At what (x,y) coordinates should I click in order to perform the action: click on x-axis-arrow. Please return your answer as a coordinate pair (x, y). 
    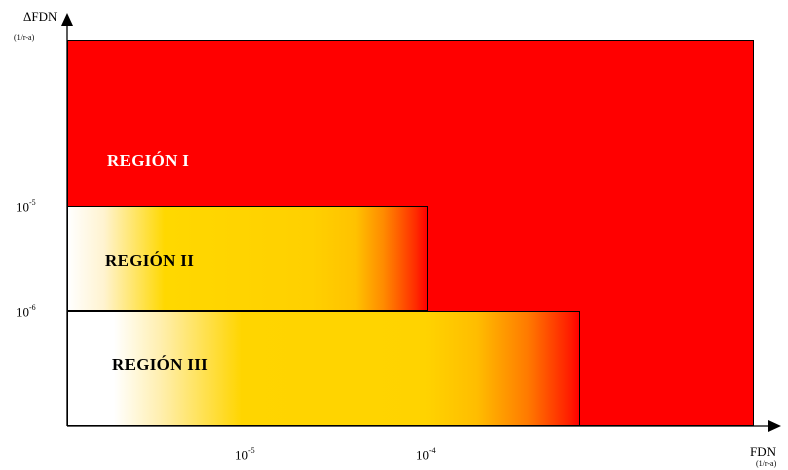
    Looking at the image, I should click on (774, 426).